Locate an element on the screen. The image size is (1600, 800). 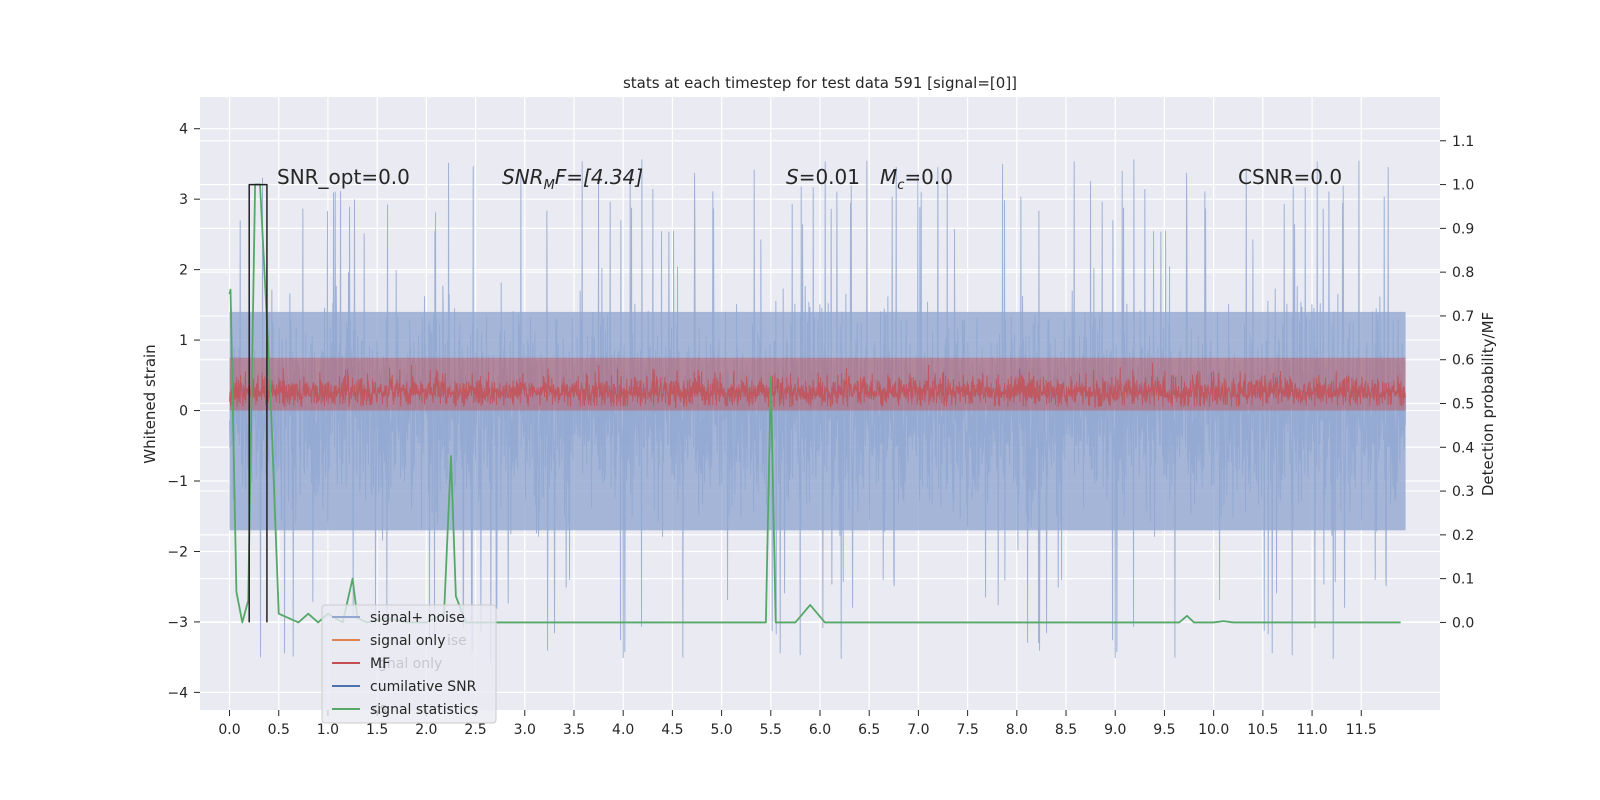
legend-label: signal statistics is located at coordinates (424, 710).